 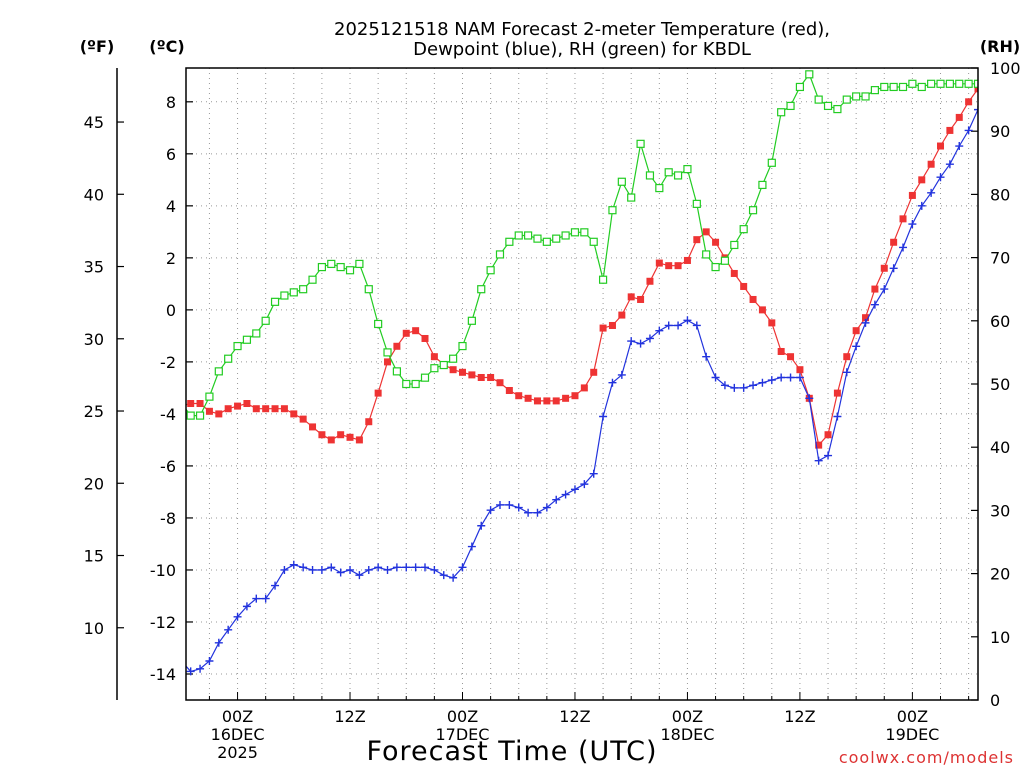 What do you see at coordinates (1000, 131) in the screenshot?
I see `rh-tick-label: 90` at bounding box center [1000, 131].